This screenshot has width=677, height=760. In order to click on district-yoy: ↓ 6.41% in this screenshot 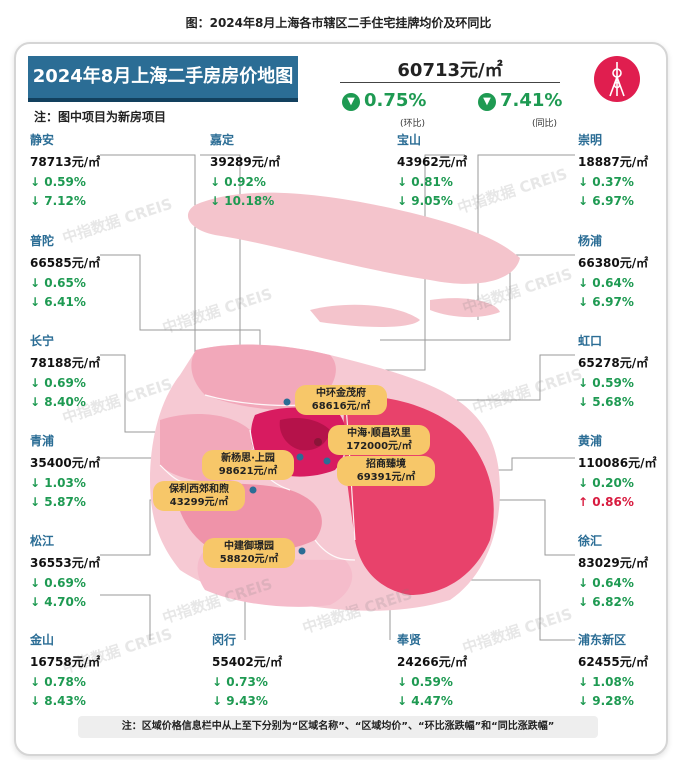, I will do `click(58, 302)`.